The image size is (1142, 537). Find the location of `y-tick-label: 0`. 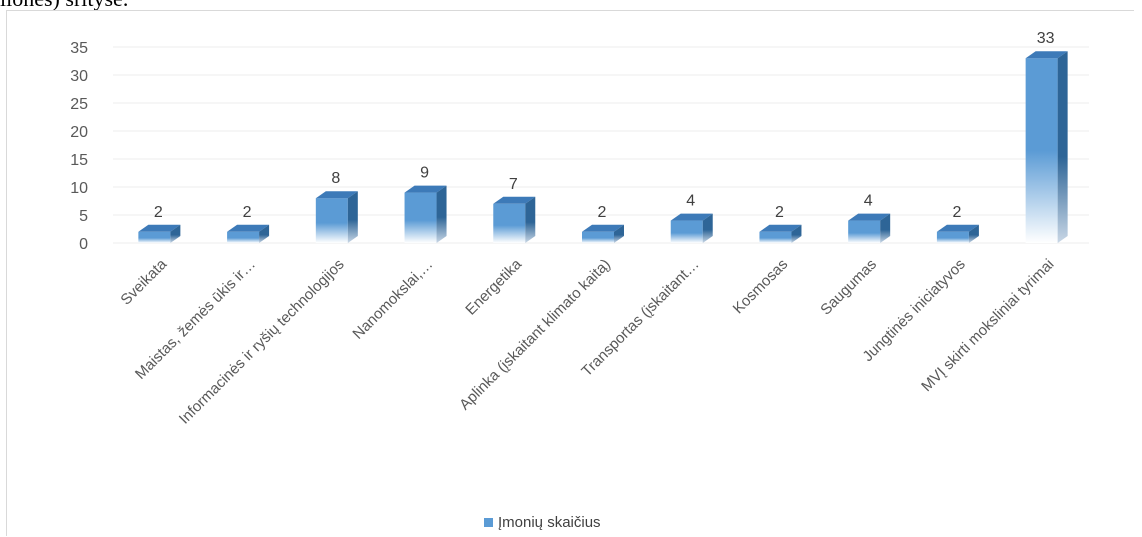

y-tick-label: 0 is located at coordinates (83, 244).